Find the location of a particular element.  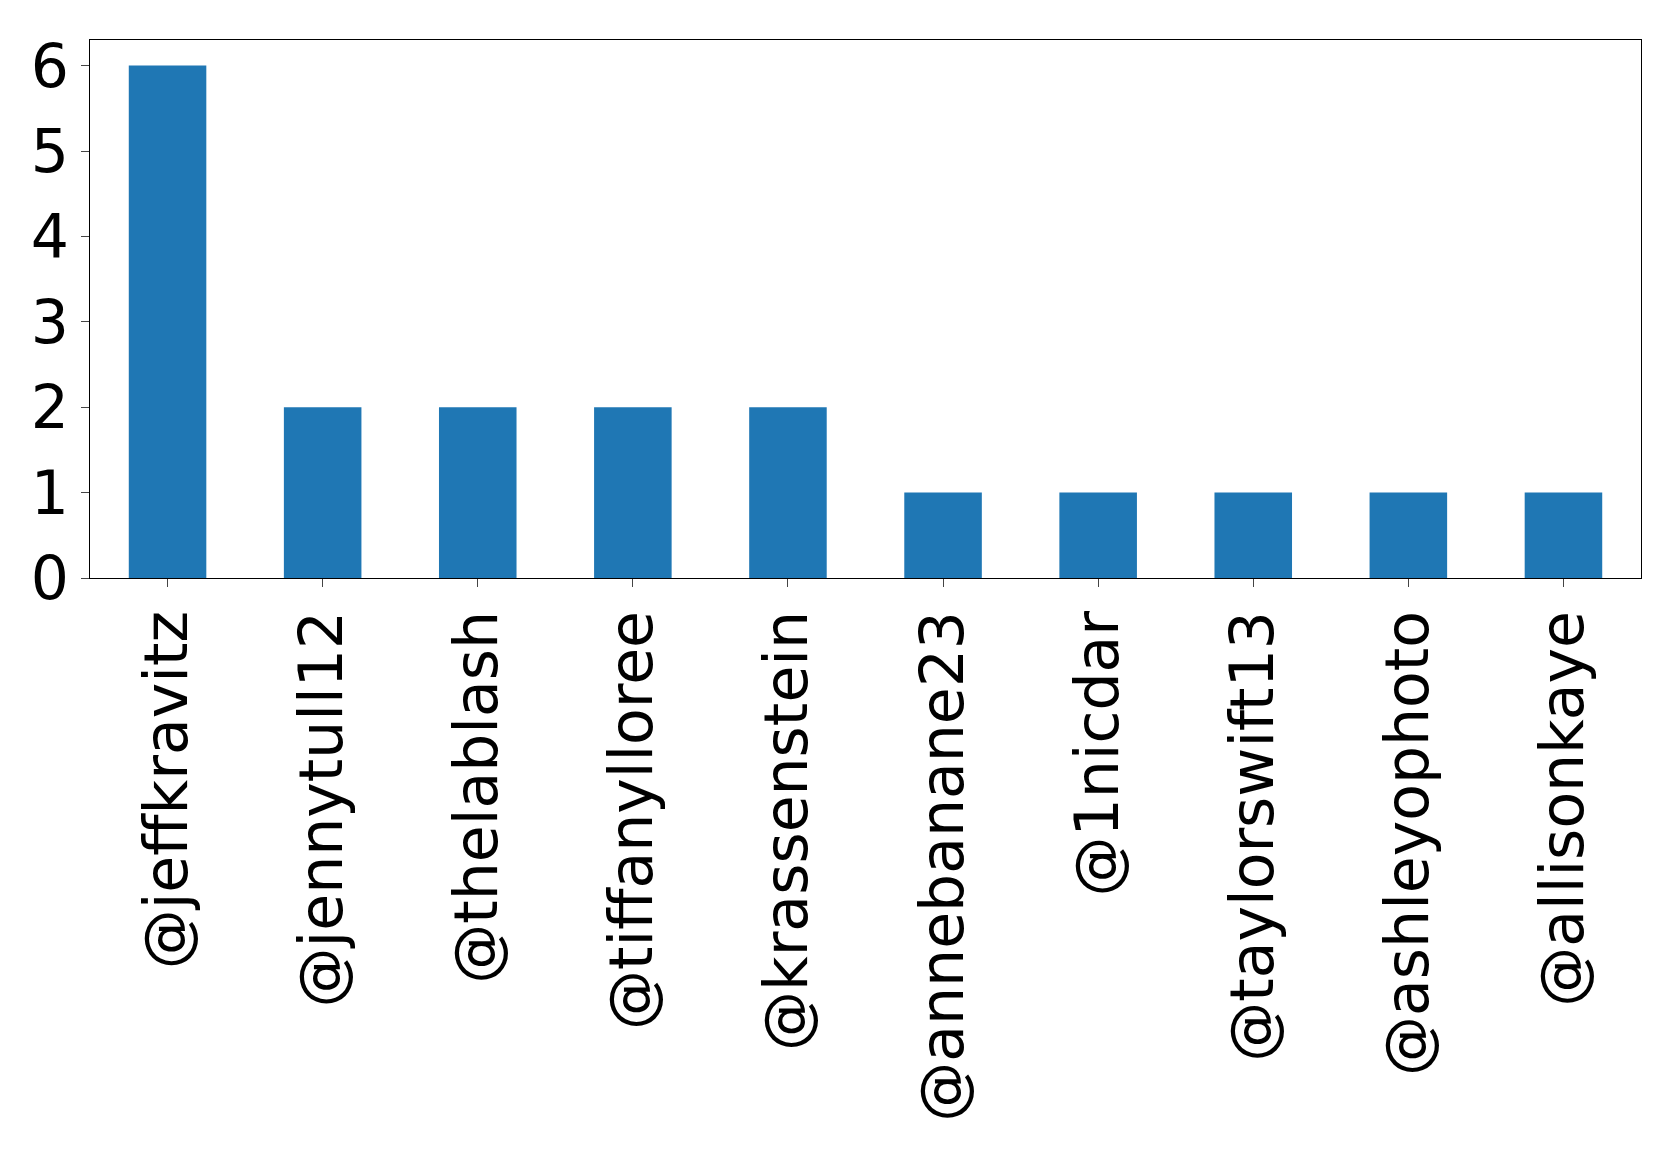

x-tick-label: @jennytull12 is located at coordinates (321, 809).